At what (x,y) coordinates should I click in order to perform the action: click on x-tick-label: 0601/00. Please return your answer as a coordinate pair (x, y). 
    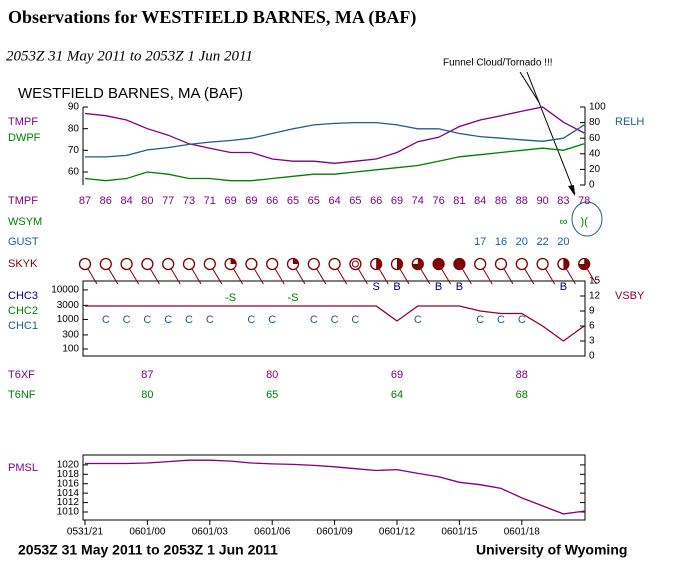
    Looking at the image, I should click on (147, 532).